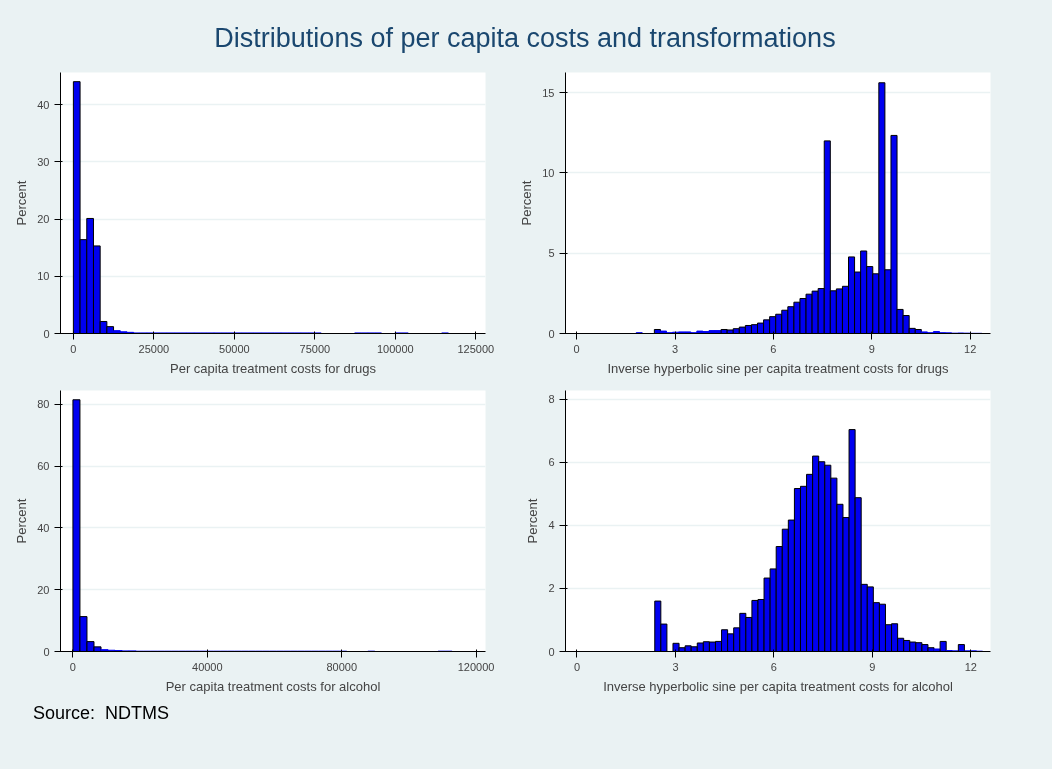 The width and height of the screenshot is (1052, 769). What do you see at coordinates (476, 348) in the screenshot?
I see `x-tick-label: 125000` at bounding box center [476, 348].